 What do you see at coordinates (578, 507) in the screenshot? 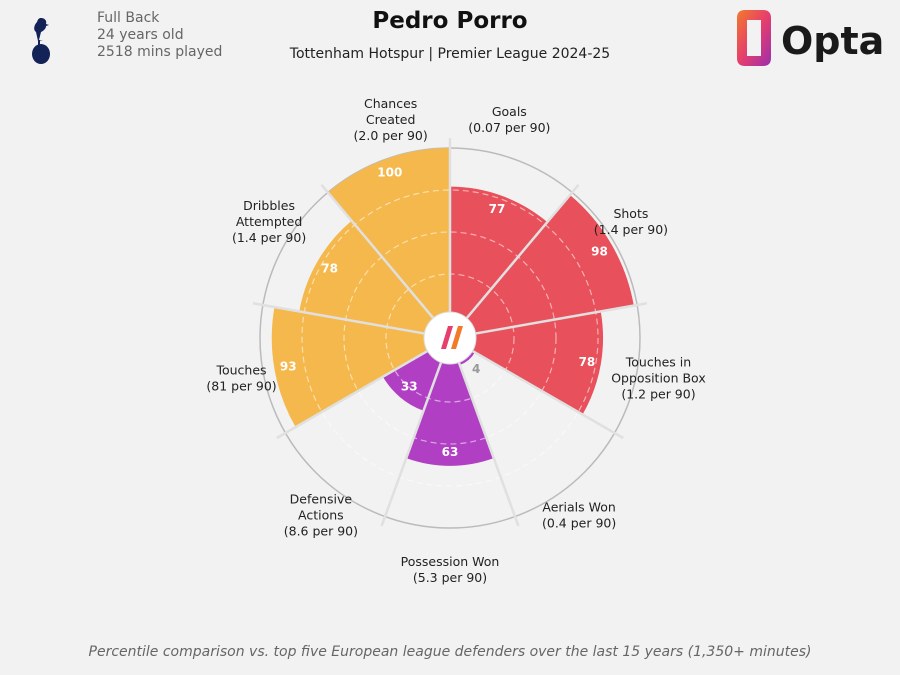
I see `category-name: Aerials Won` at bounding box center [578, 507].